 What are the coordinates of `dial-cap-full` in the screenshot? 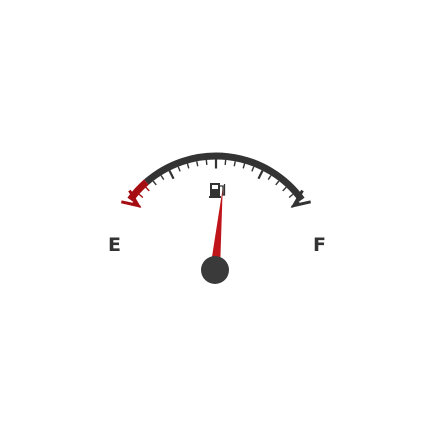 It's located at (301, 198).